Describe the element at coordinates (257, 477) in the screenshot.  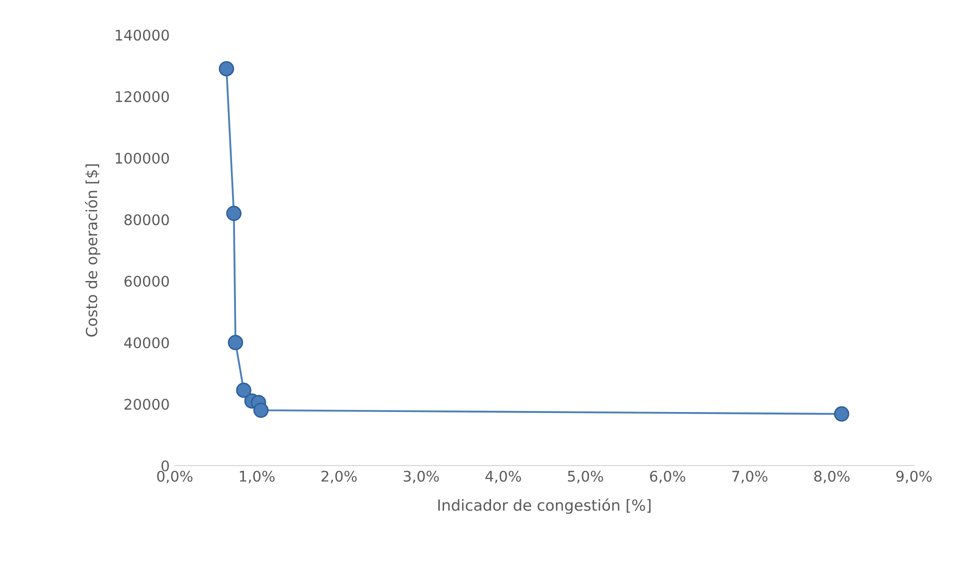
I see `x-tick-label: 1,0%` at that location.